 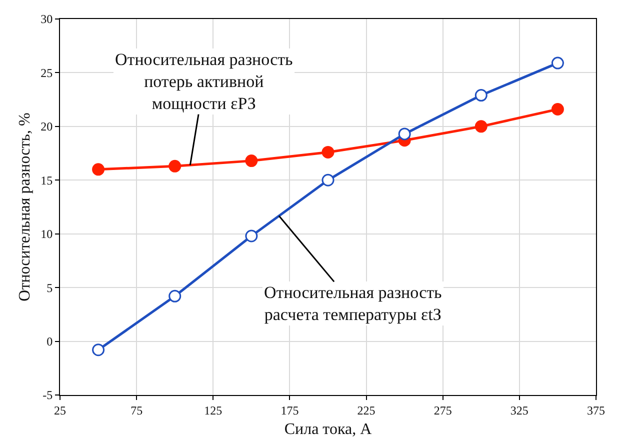 I want to click on text: Относительная разность потерь активной мощности εРЗ, so click(x=204, y=82).